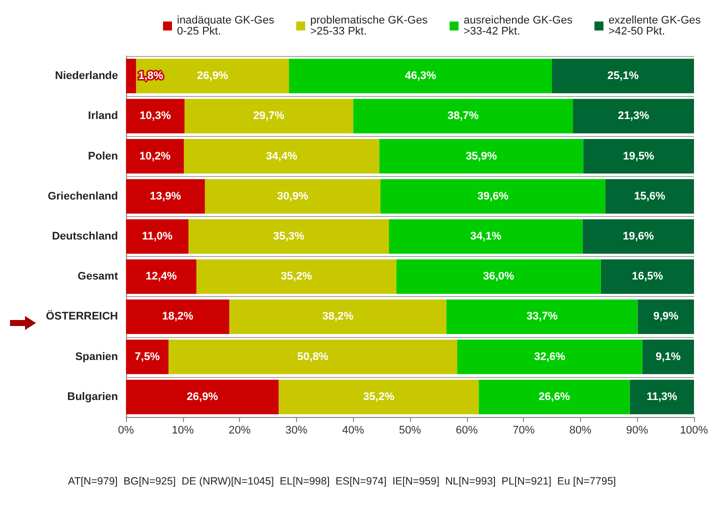 The image size is (720, 505). I want to click on data-label: 9,9%, so click(666, 316).